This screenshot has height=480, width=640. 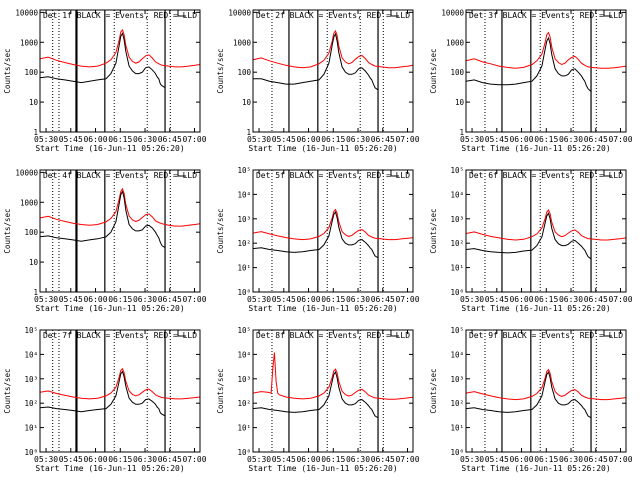 I want to click on y-tick-label: 1, so click(x=248, y=132).